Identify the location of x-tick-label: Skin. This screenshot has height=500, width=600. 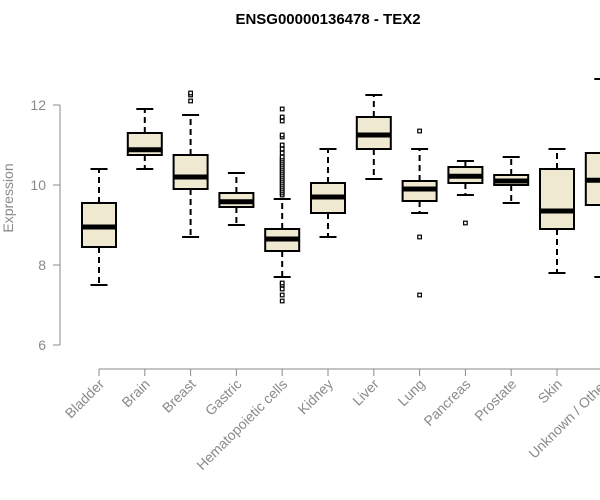
(550, 391).